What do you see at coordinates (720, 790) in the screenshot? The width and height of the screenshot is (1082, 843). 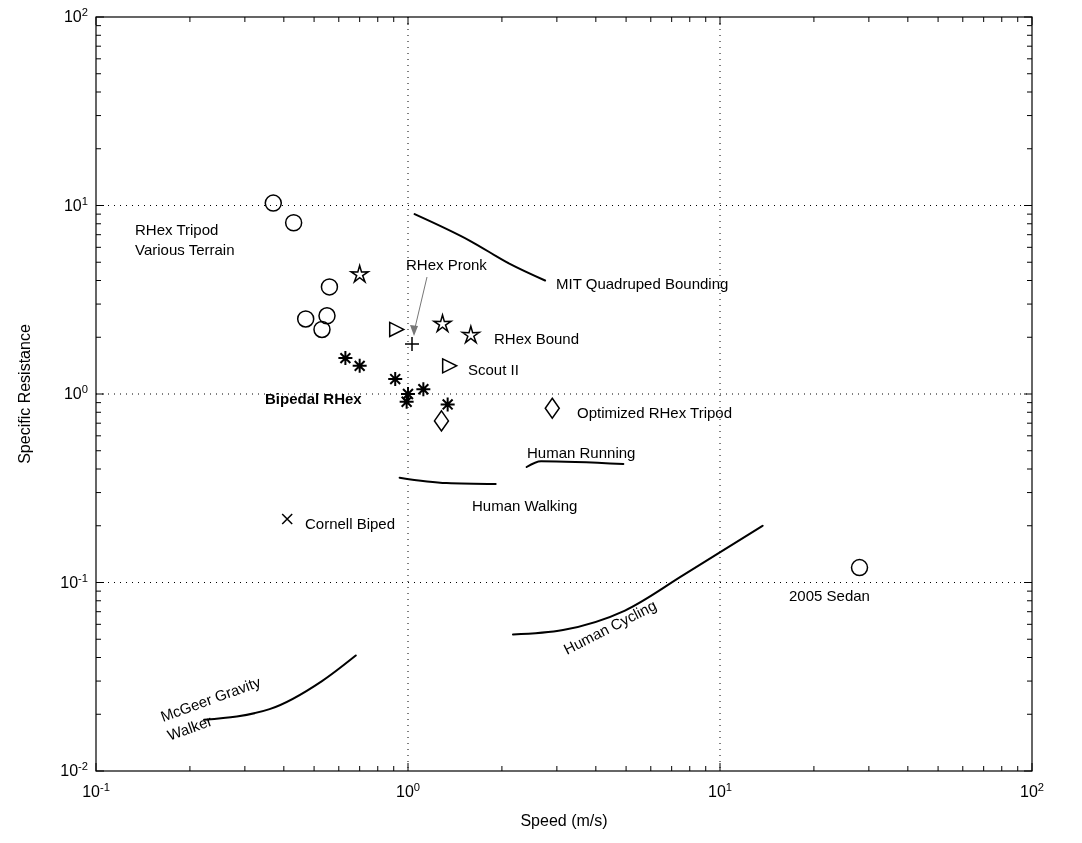 I see `x-tick-label: 10$^{1}$` at bounding box center [720, 790].